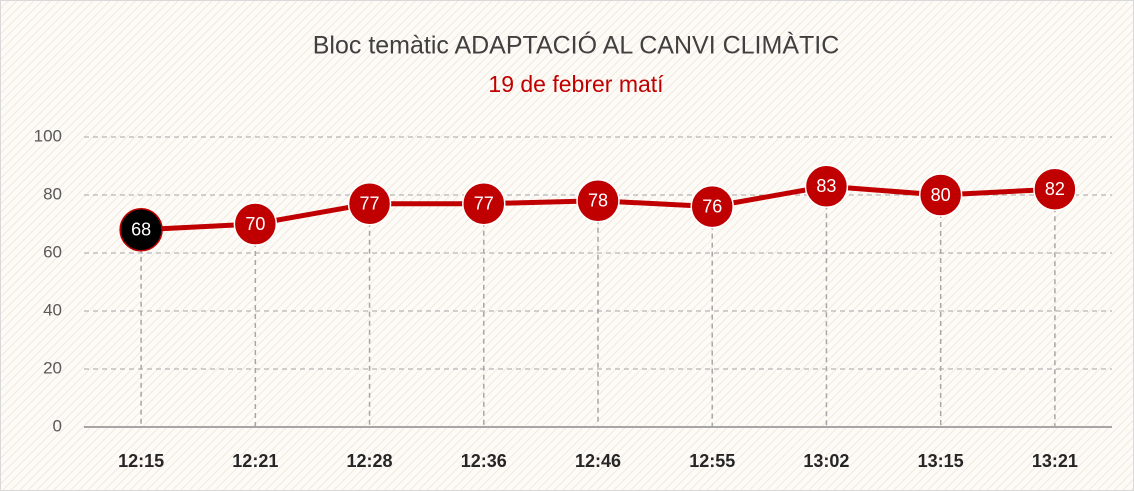 This screenshot has height=491, width=1134. I want to click on x-tick-label: 12:28, so click(370, 461).